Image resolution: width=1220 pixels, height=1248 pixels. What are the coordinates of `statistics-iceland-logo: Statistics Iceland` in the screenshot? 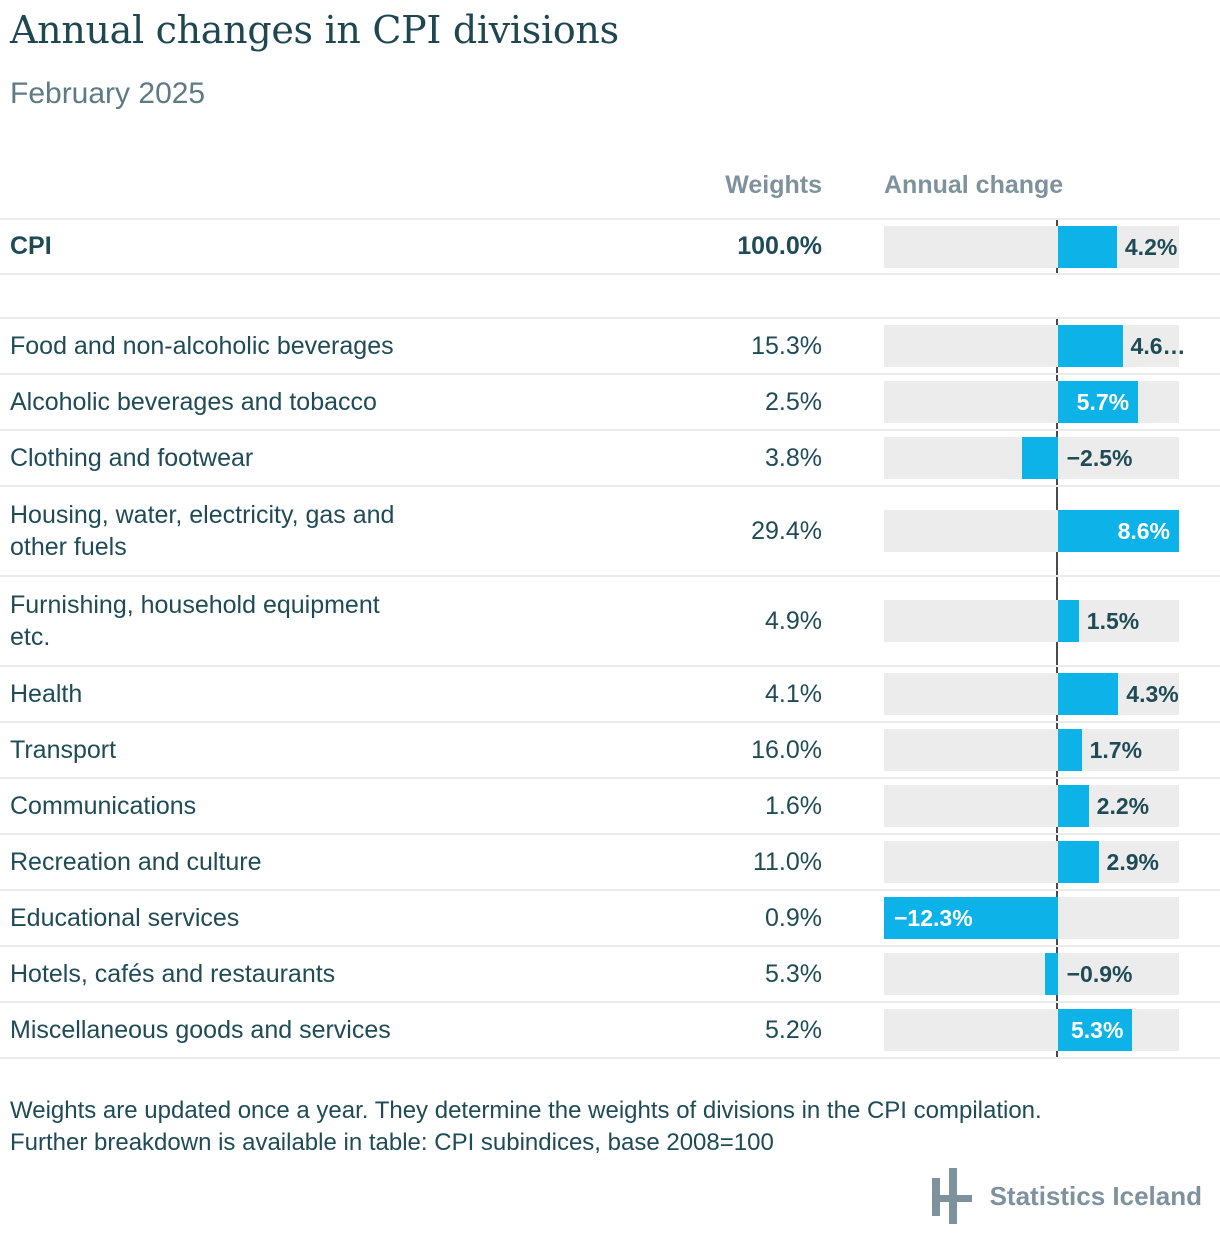 It's located at (1066, 1196).